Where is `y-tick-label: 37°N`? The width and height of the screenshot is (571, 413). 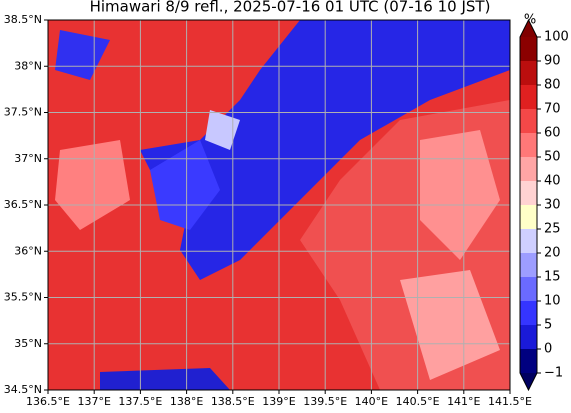
y-tick-label: 37°N is located at coordinates (28, 158).